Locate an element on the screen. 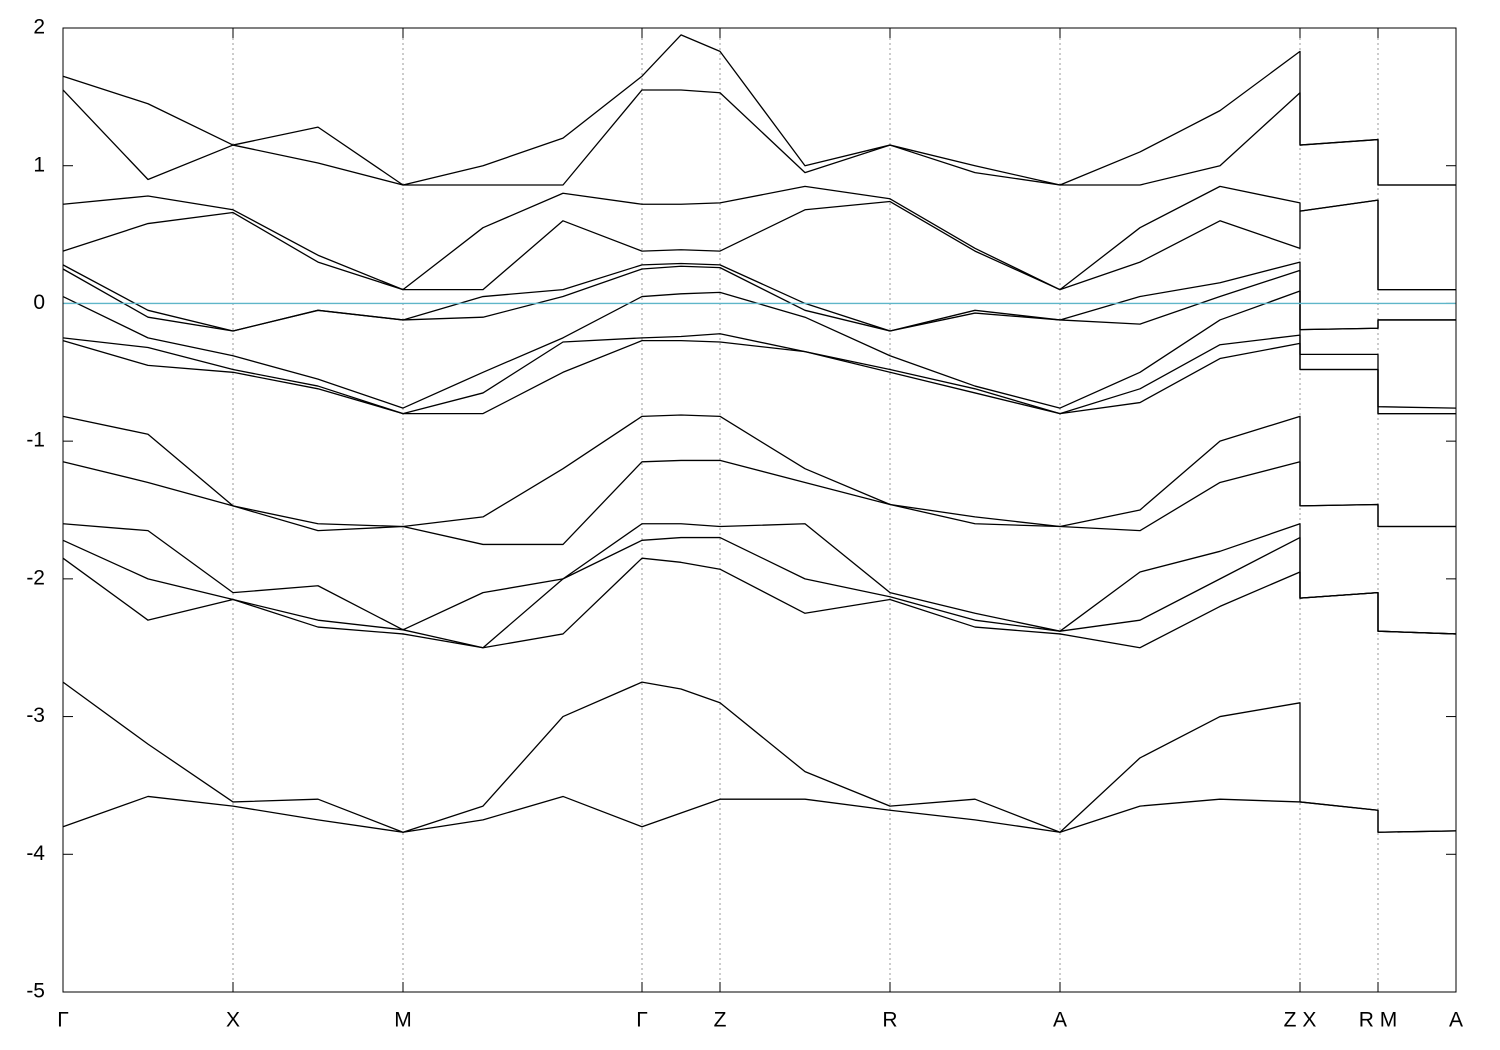 The image size is (1500, 1050). y-tick-label: 2 is located at coordinates (39, 27).